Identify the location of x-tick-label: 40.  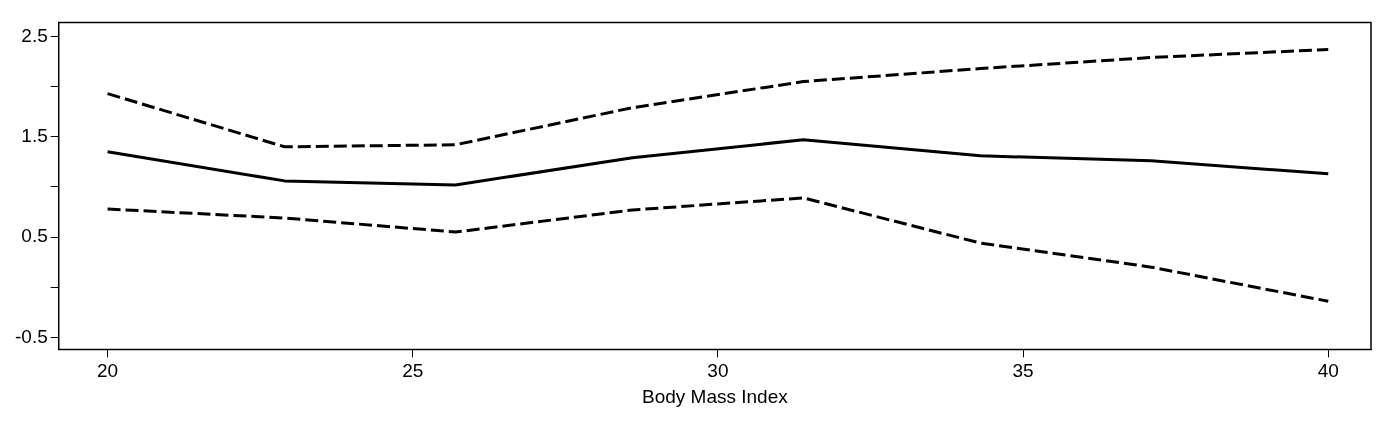
(1328, 371).